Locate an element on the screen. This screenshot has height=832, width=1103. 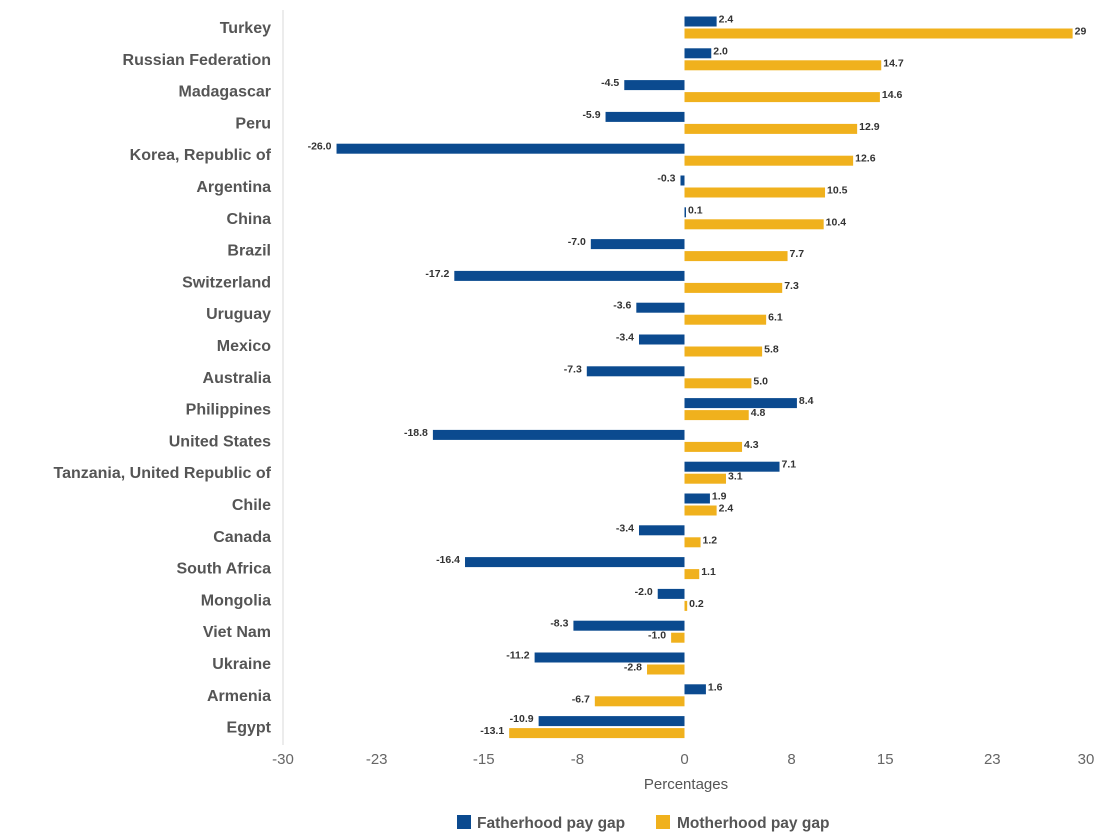
motherhood-value-label-canada: 1.2 is located at coordinates (710, 540).